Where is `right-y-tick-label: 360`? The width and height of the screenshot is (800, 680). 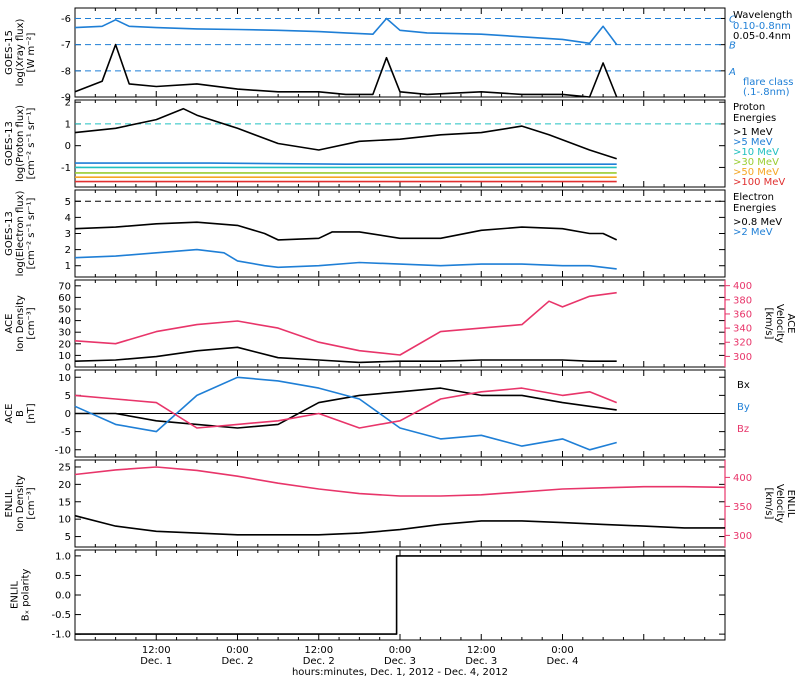
right-y-tick-label: 360 is located at coordinates (742, 314).